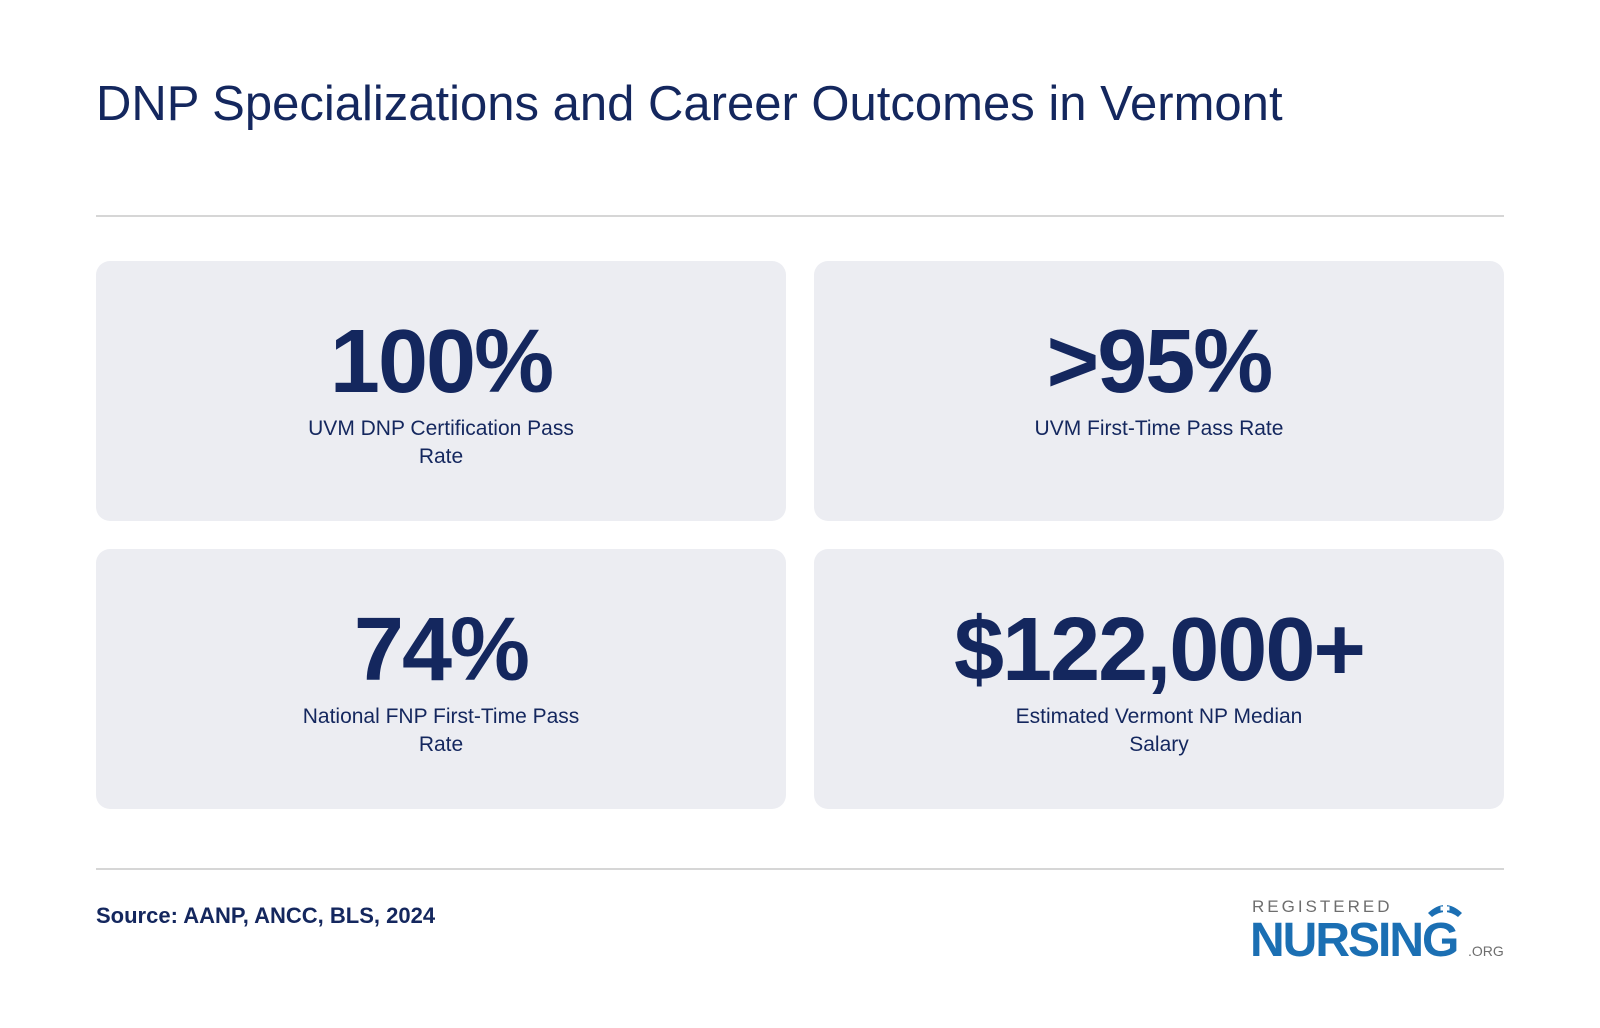 Image resolution: width=1600 pixels, height=1028 pixels. I want to click on logo-icon, so click(1445, 910).